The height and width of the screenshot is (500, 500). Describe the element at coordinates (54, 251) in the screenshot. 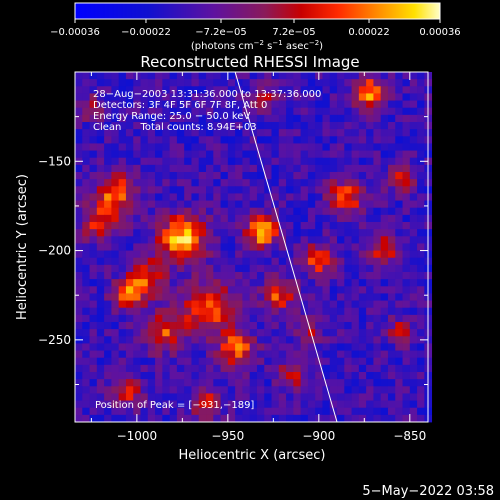

I see `y-tick-label: −200` at that location.